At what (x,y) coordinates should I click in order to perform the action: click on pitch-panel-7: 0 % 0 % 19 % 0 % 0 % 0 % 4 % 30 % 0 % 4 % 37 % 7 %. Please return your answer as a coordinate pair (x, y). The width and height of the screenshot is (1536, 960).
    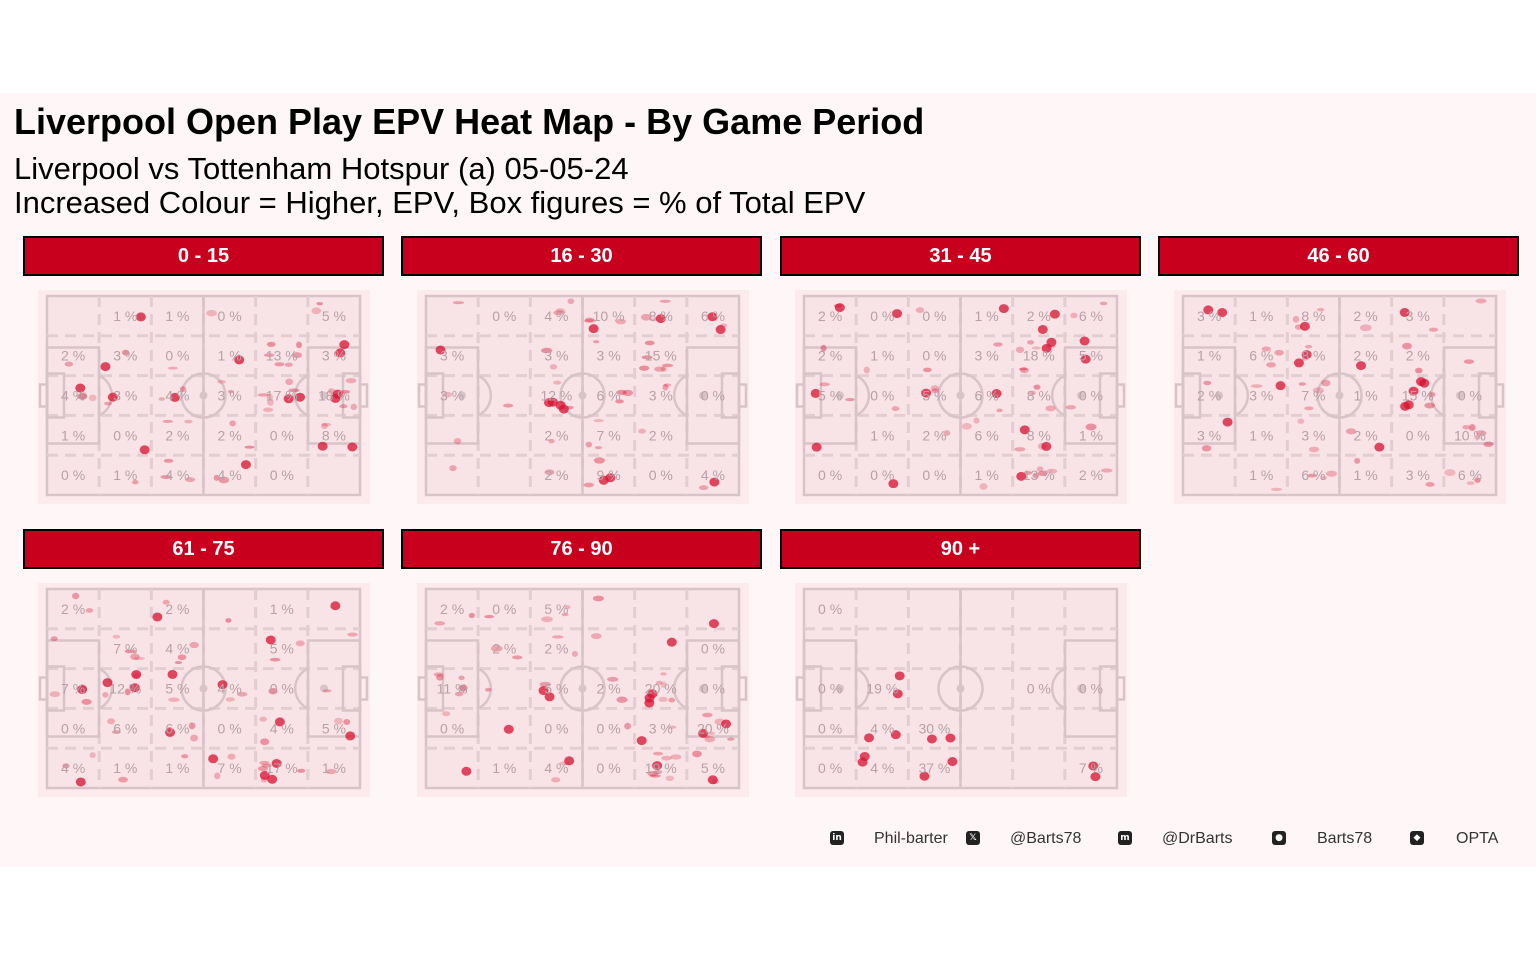
    Looking at the image, I should click on (961, 690).